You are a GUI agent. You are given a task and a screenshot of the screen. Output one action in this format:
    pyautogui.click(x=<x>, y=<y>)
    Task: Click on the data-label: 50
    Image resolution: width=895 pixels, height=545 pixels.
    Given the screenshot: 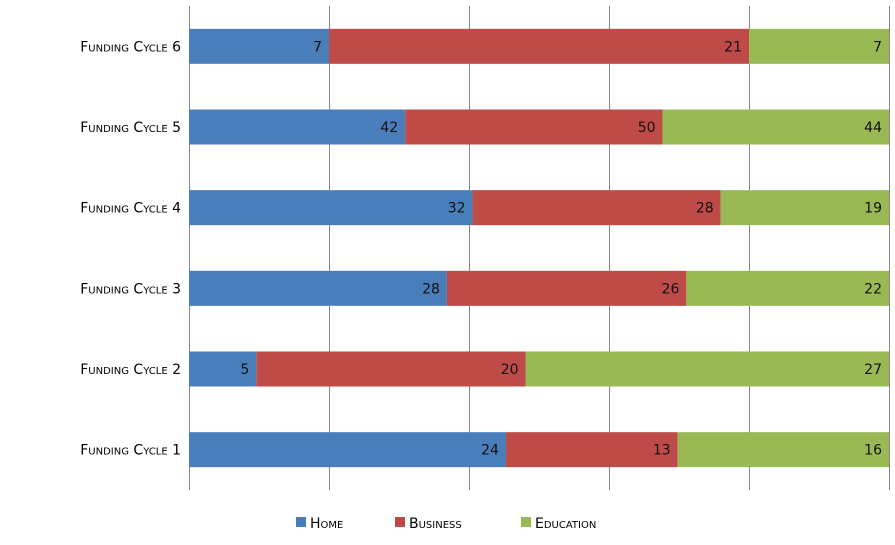 What is the action you would take?
    pyautogui.click(x=647, y=128)
    